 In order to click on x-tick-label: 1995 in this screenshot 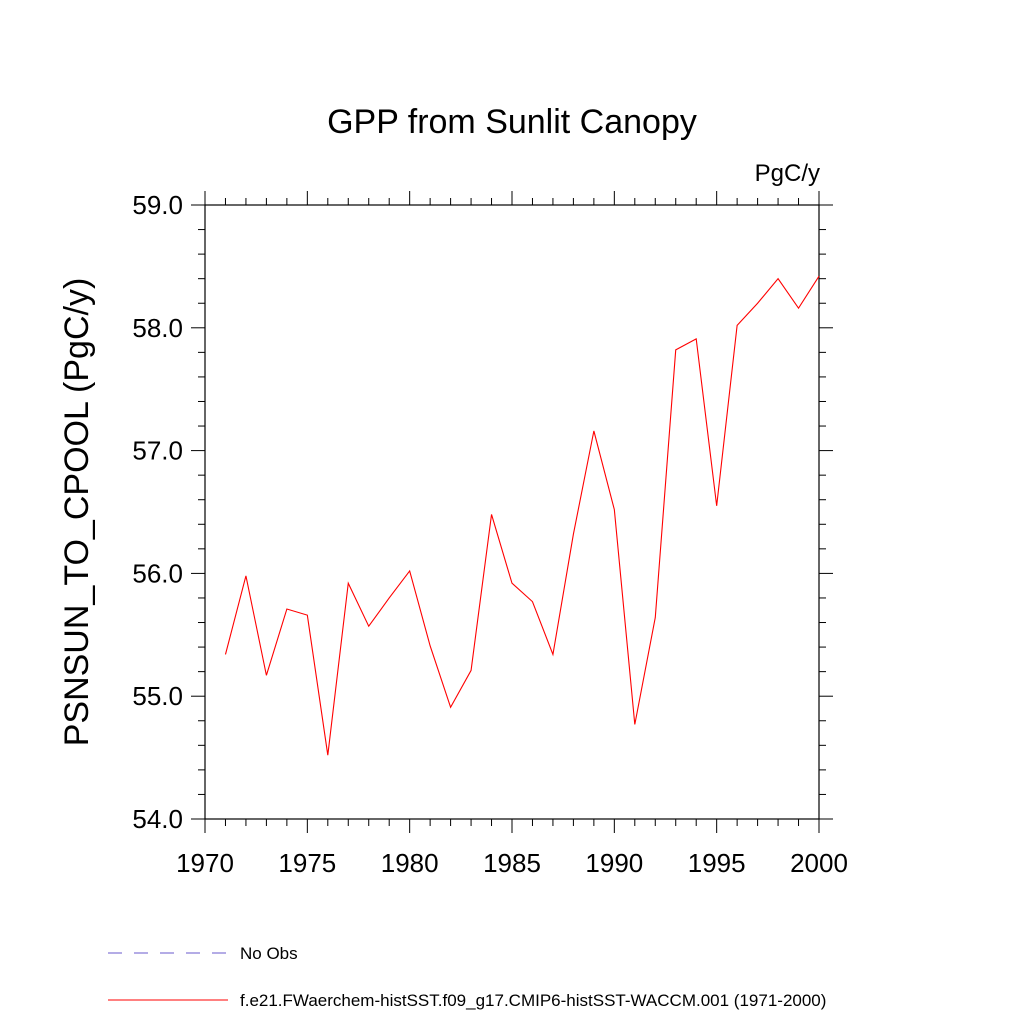, I will do `click(717, 863)`.